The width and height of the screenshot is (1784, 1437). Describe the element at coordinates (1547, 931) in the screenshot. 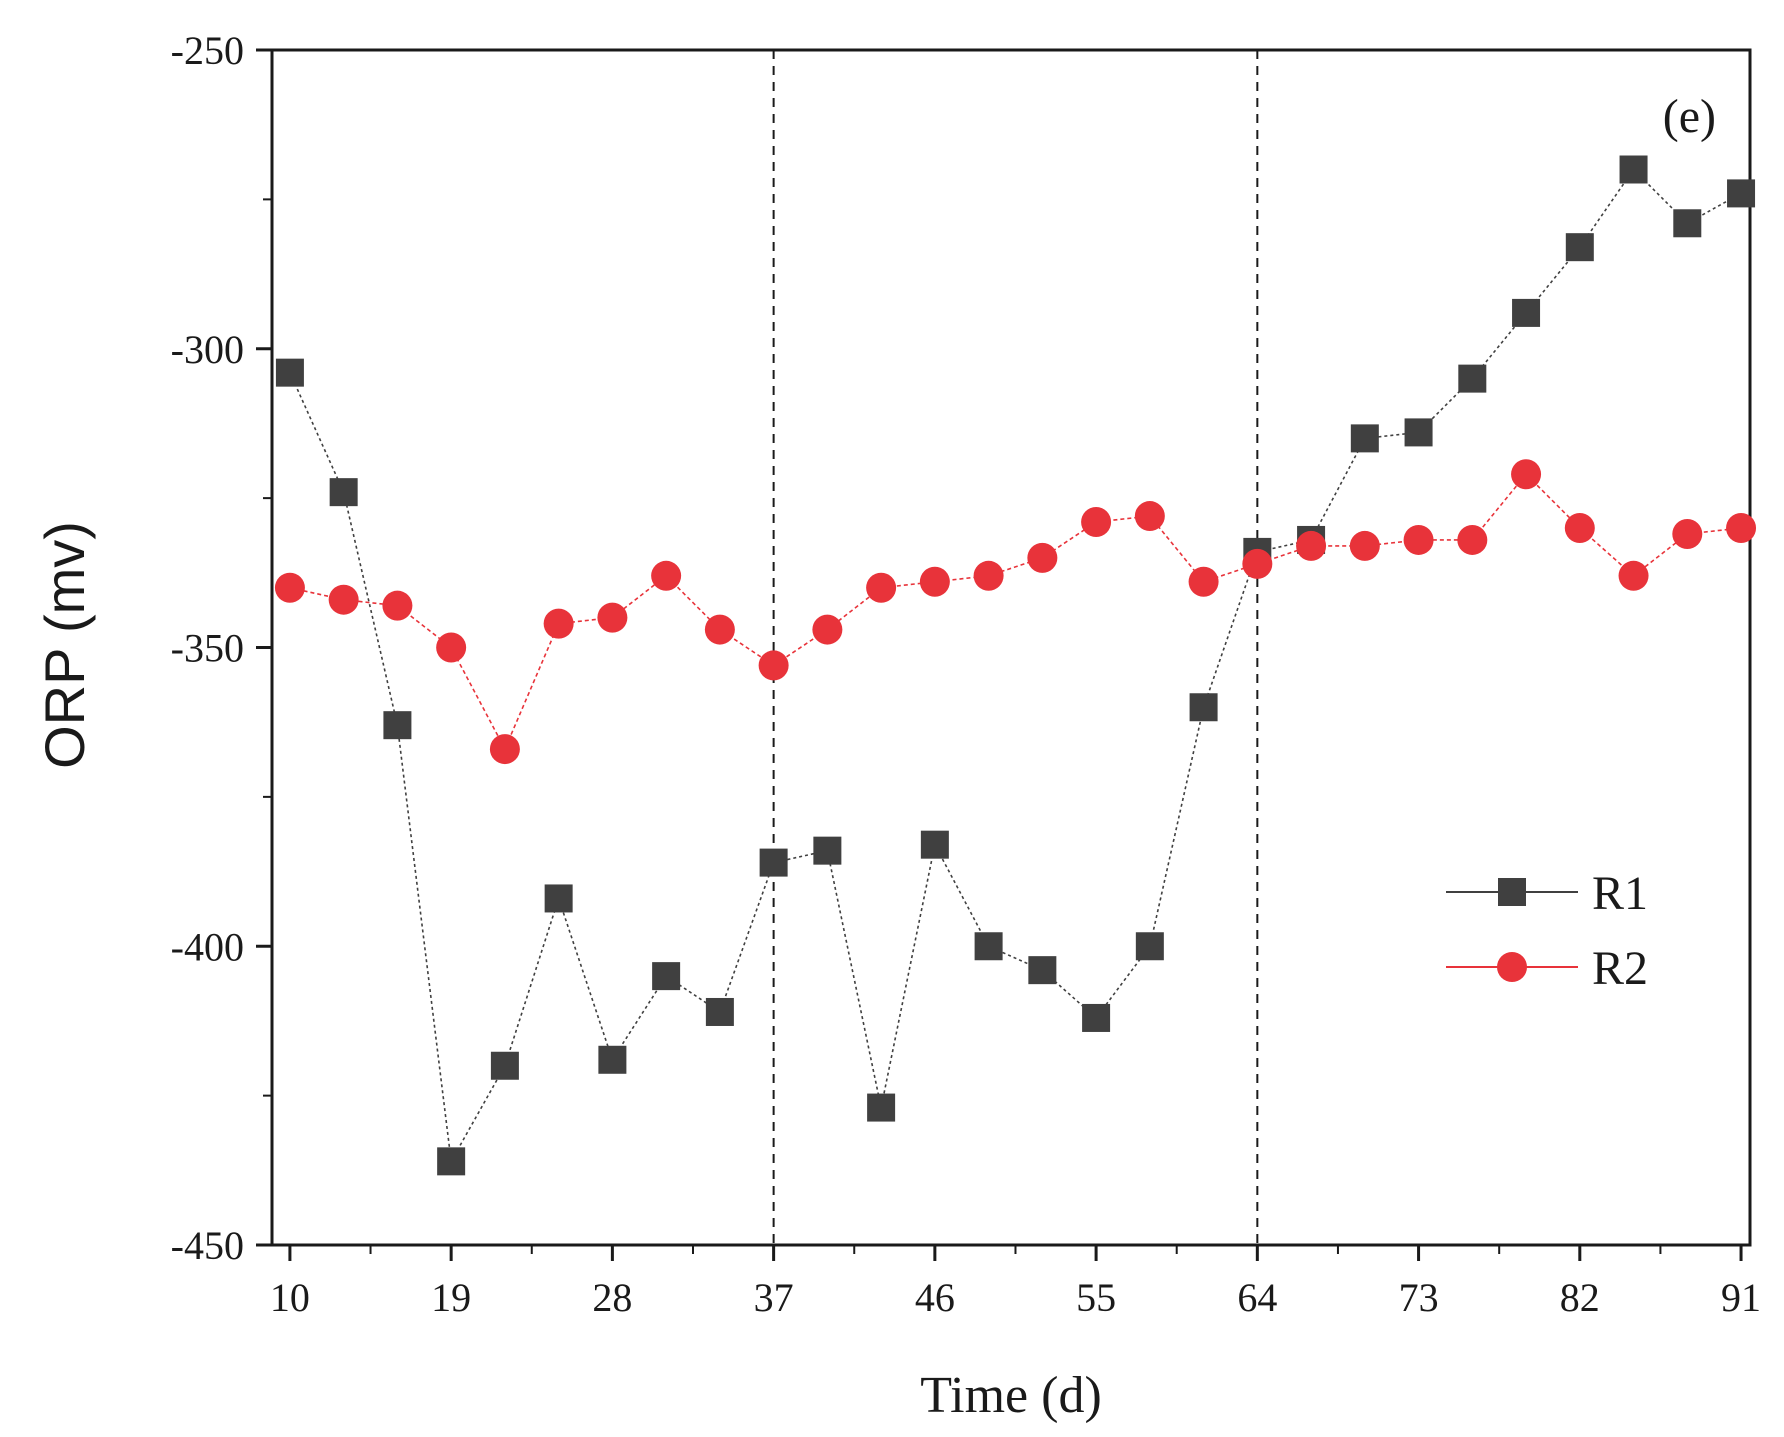

I see `legend: R1 R2` at that location.